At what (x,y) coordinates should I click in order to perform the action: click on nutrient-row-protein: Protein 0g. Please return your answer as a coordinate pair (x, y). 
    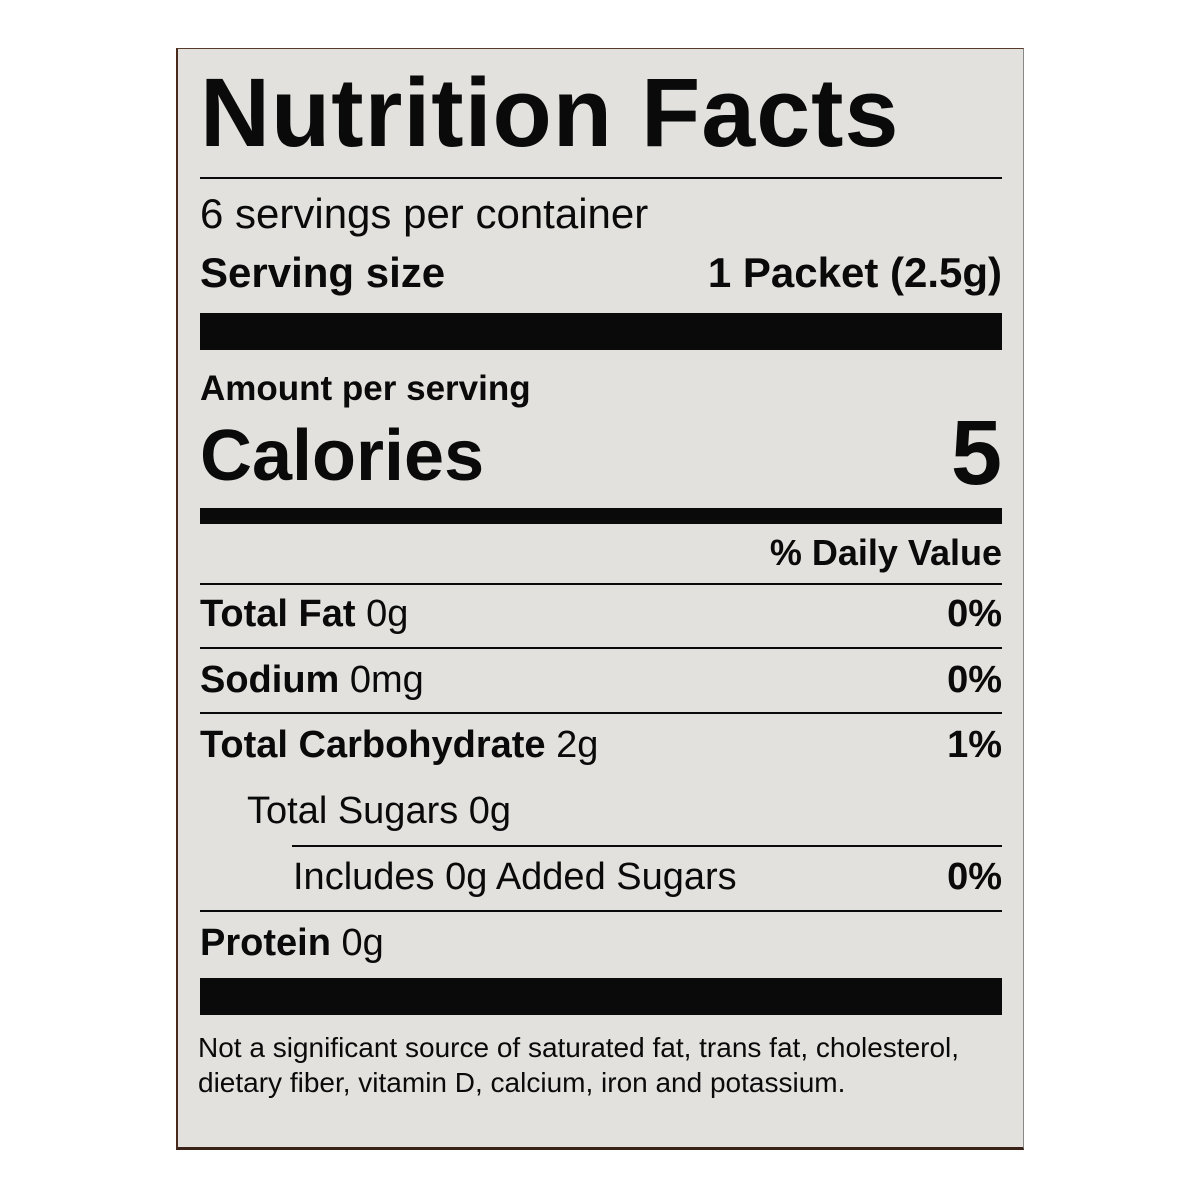
    Looking at the image, I should click on (601, 943).